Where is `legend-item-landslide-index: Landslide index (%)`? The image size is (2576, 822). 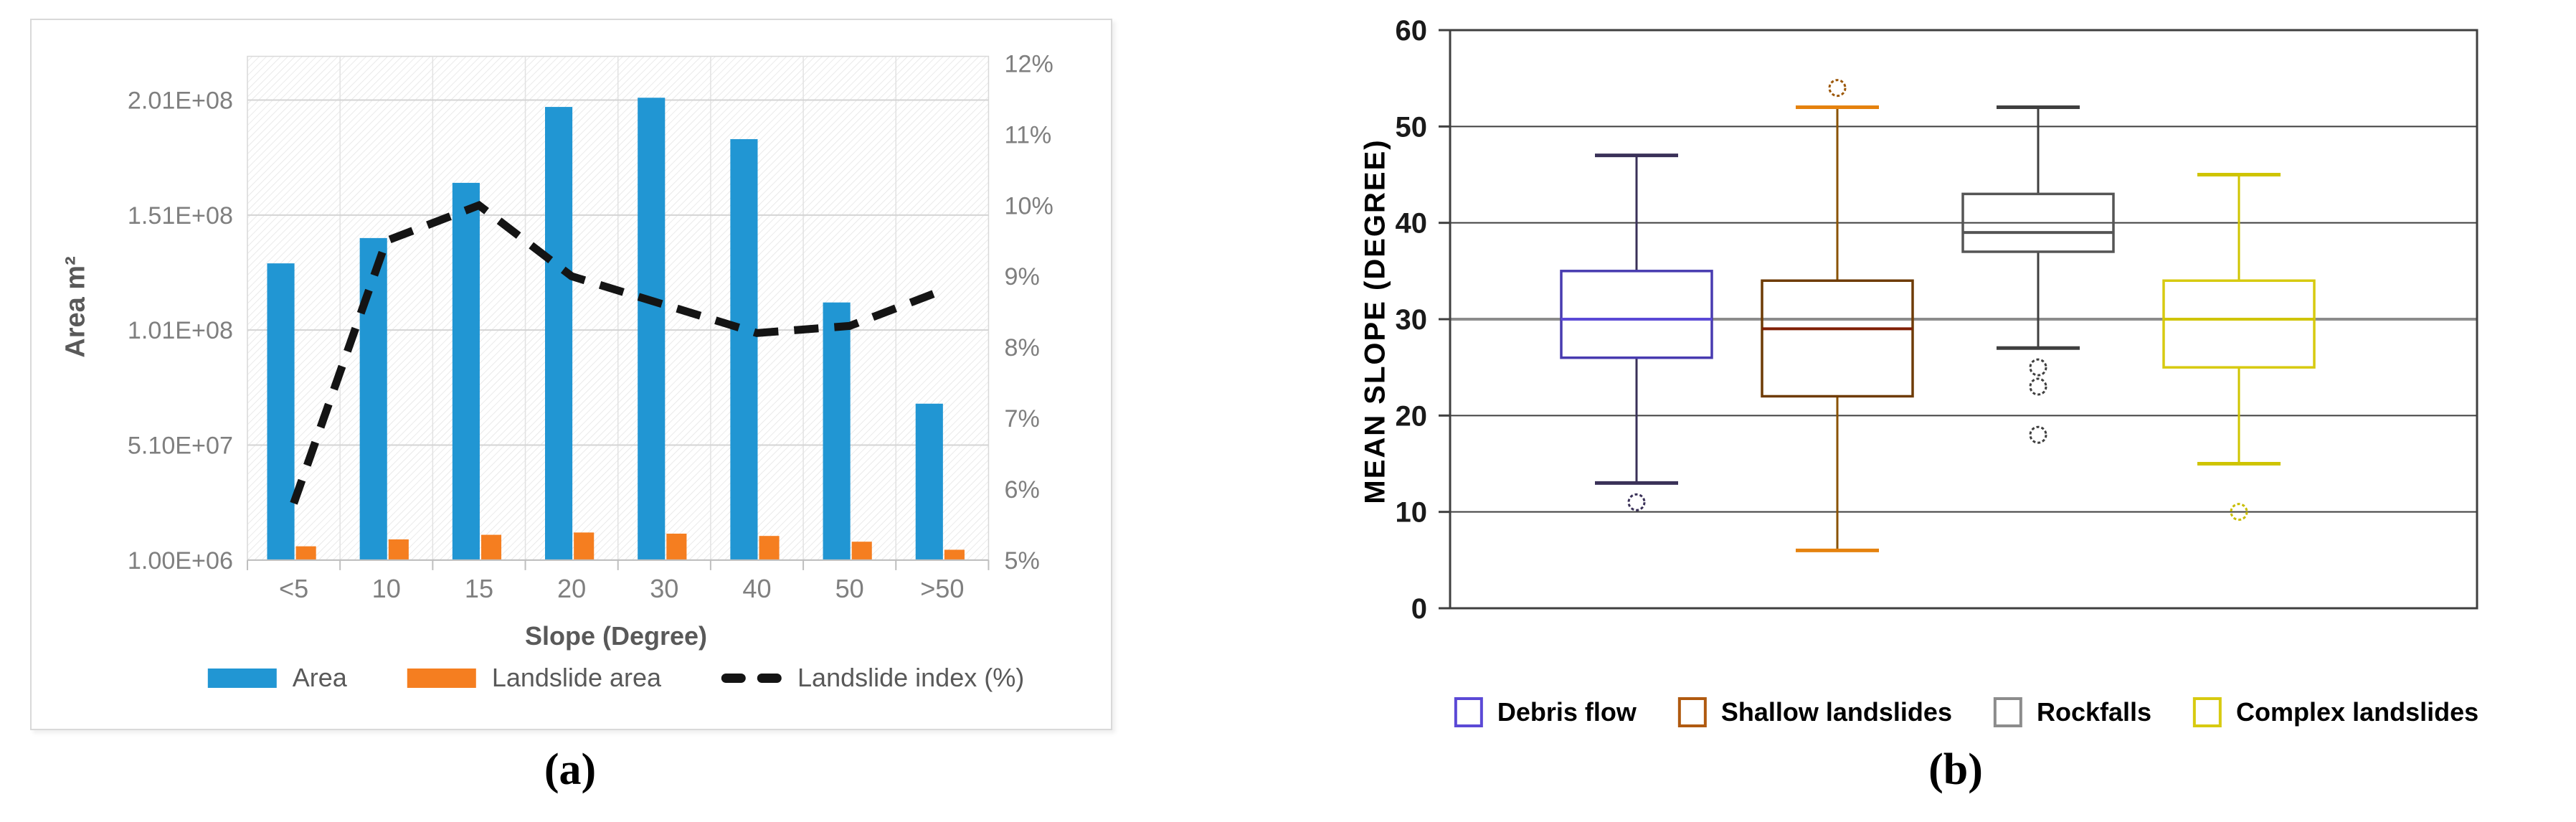
legend-item-landslide-index: Landslide index (%) is located at coordinates (872, 678).